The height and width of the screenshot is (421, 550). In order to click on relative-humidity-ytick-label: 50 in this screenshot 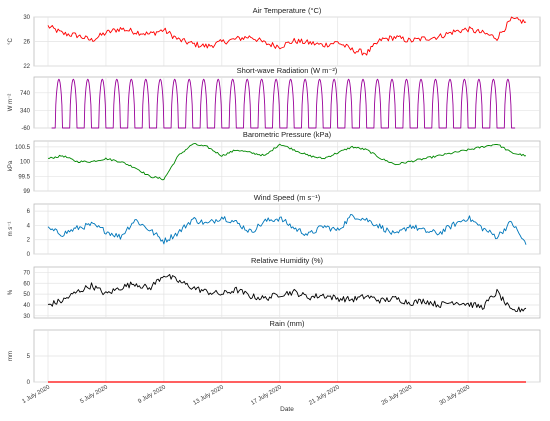, I will do `click(26, 295)`.